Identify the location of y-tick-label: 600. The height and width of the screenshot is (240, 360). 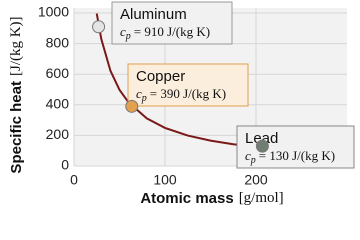
(58, 73).